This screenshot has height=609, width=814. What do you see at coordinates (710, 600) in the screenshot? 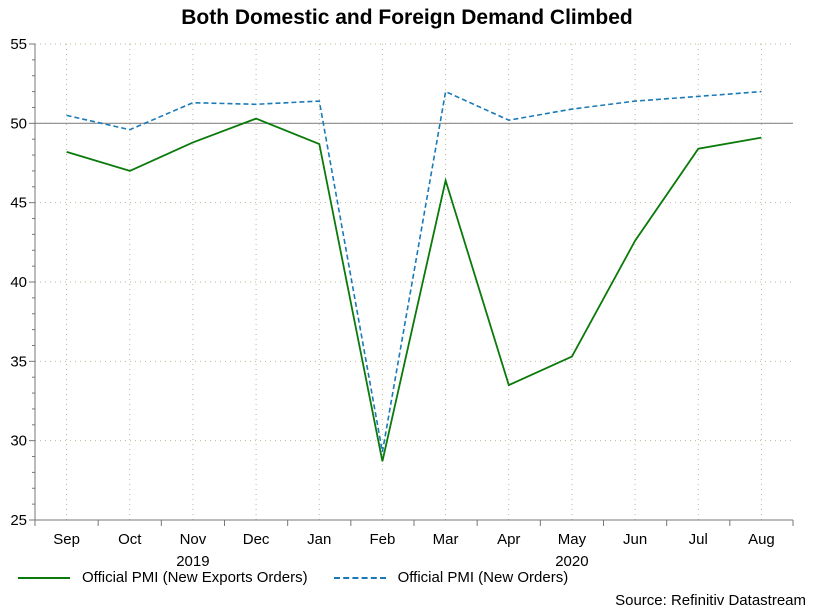
I see `source-note: Source: Refinitiv Datastream` at bounding box center [710, 600].